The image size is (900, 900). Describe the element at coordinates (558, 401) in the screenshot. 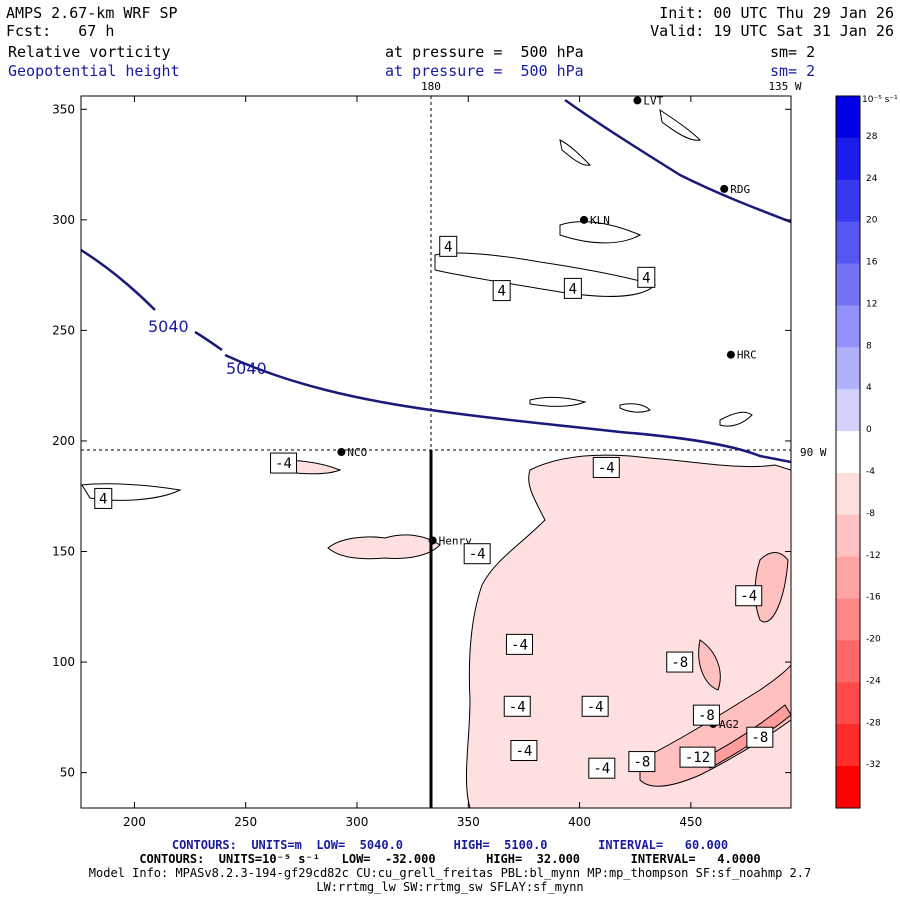

I see `vort-contour-plus4f` at that location.